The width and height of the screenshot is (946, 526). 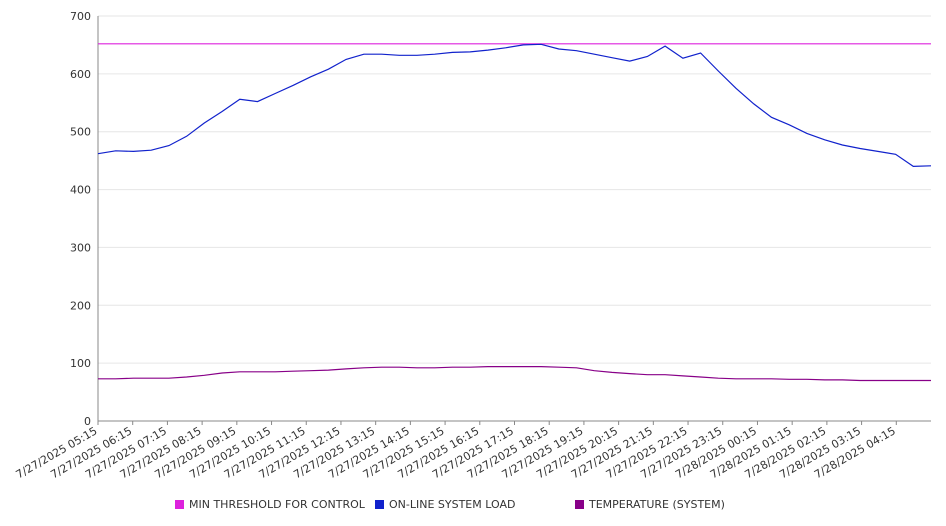 I want to click on y-axis: 0 100 200 300 400 500 600 700, so click(x=84, y=219).